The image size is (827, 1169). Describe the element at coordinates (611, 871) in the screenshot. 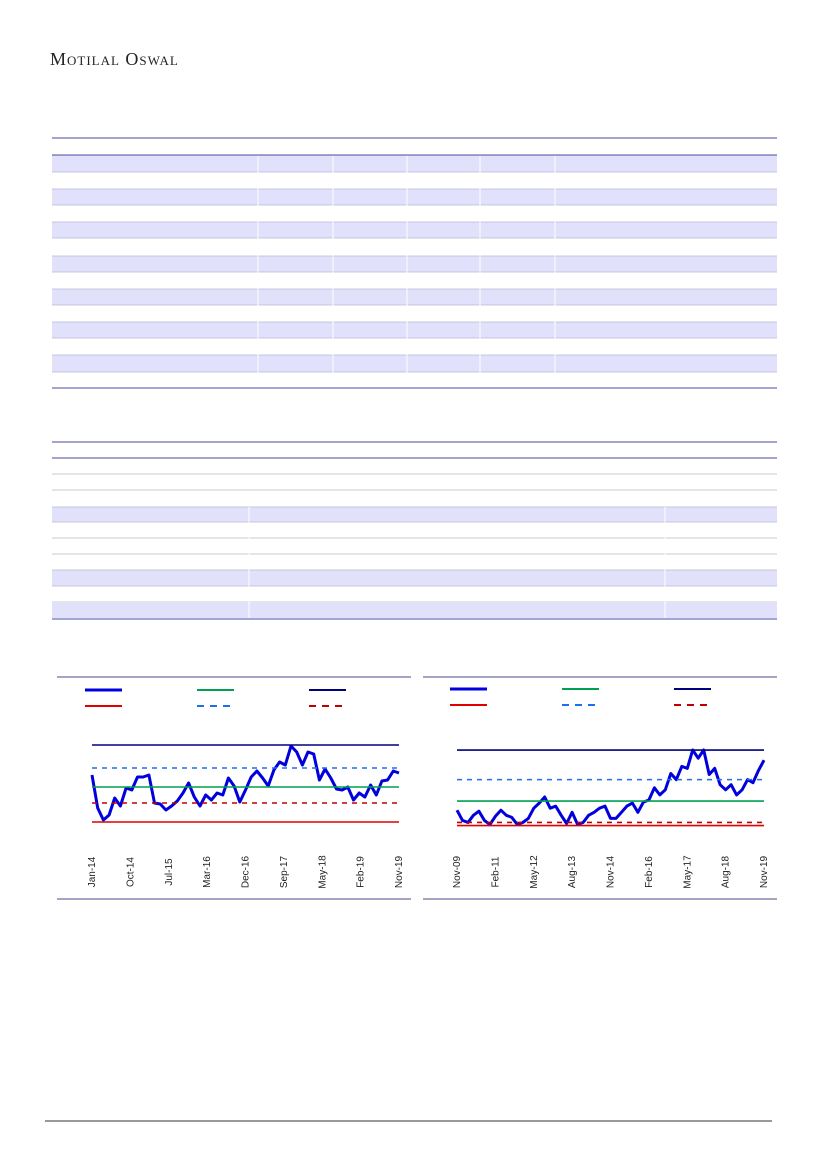

I see `x-tick-label: Nov-14` at that location.